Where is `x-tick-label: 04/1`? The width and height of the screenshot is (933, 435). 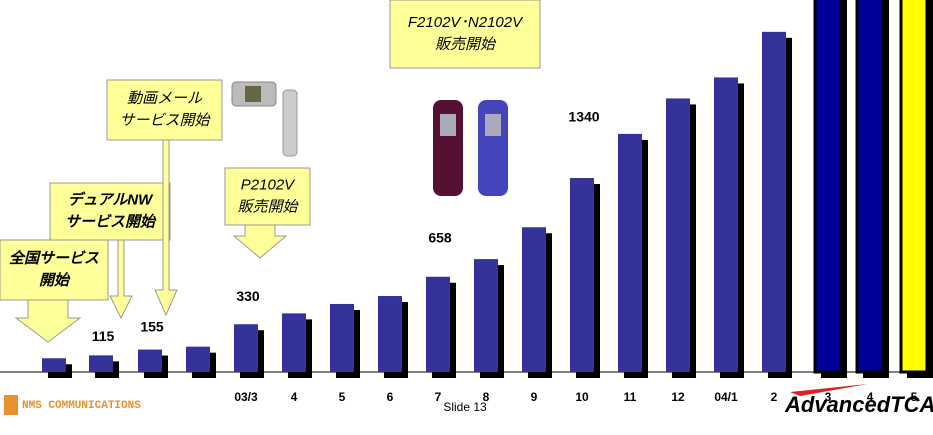
x-tick-label: 04/1 is located at coordinates (726, 397).